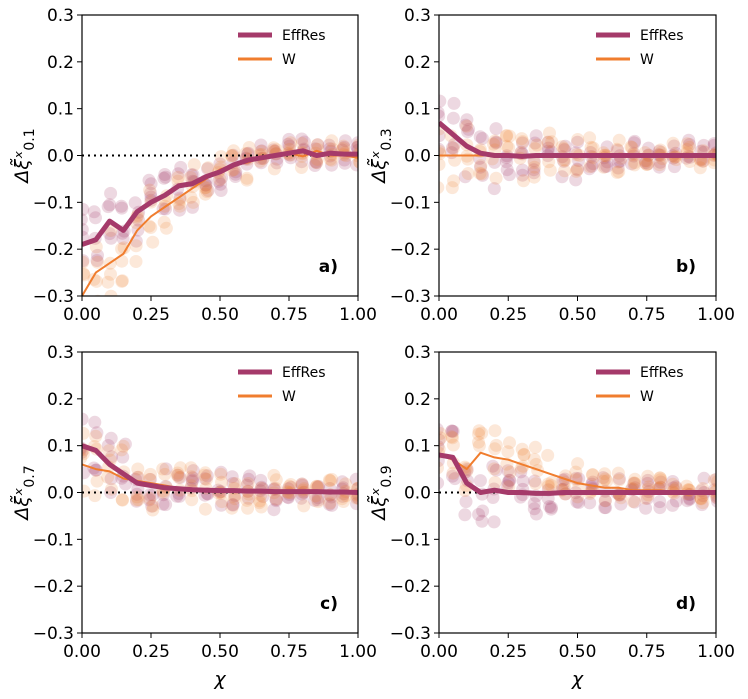  I want to click on y-tick-label: −0.3, so click(410, 297).